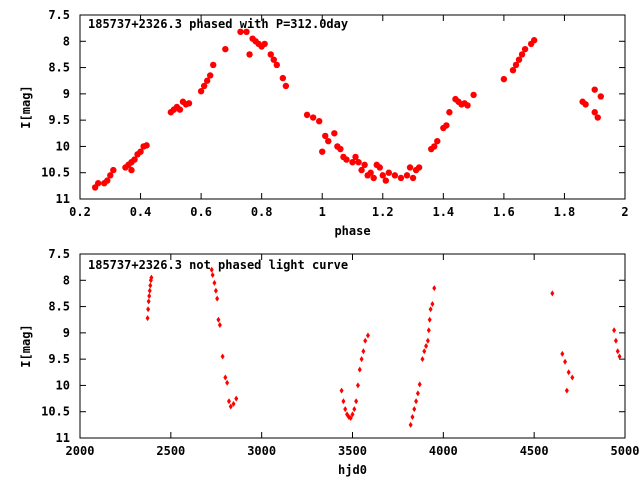 The height and width of the screenshot is (480, 640). Describe the element at coordinates (63, 199) in the screenshot. I see `y-tick-label: 11` at that location.